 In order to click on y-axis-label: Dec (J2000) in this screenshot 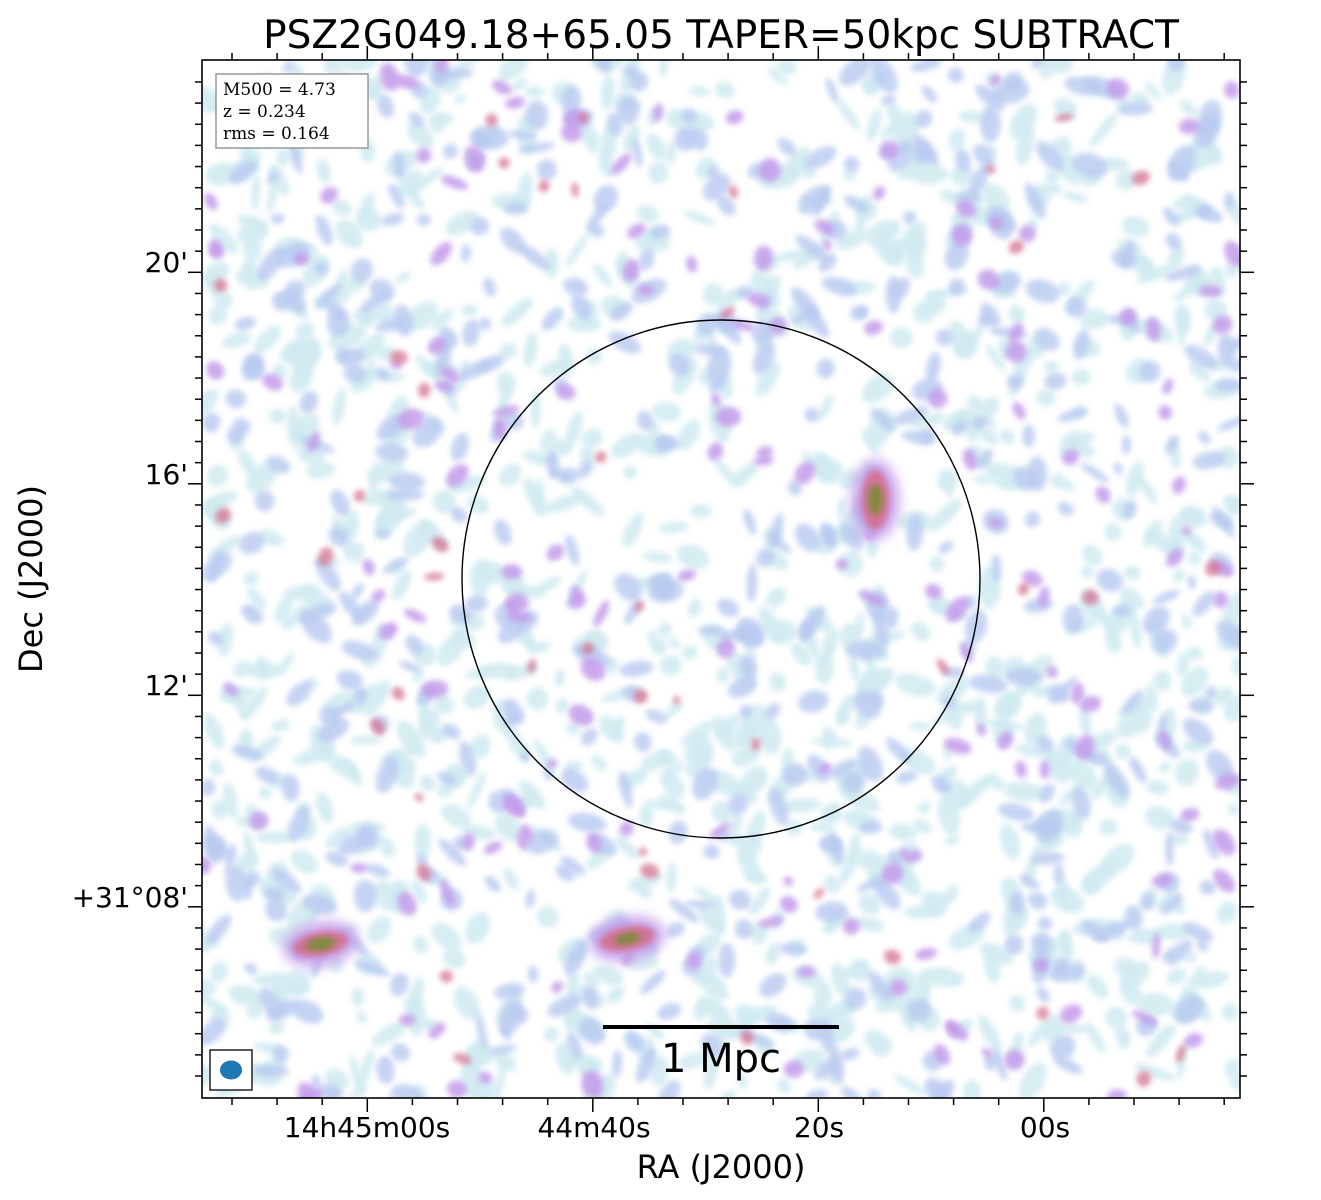, I will do `click(31, 579)`.